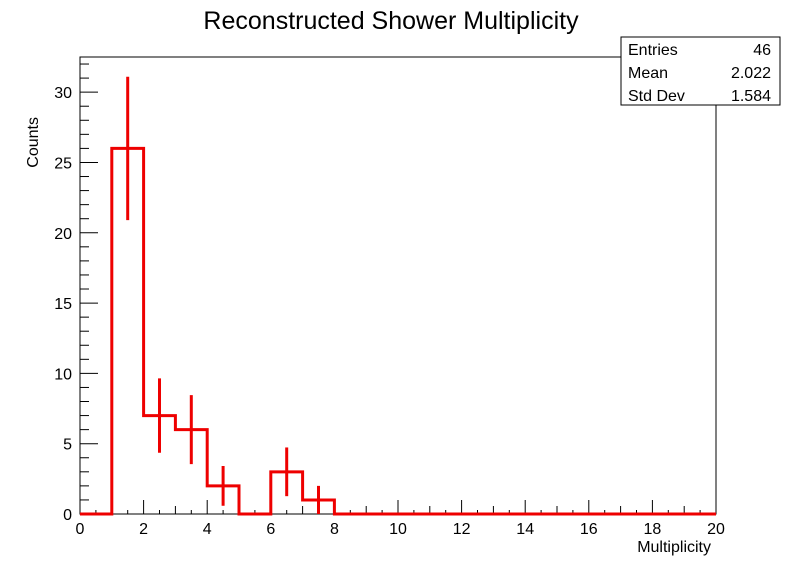 The image size is (796, 572). What do you see at coordinates (270, 529) in the screenshot?
I see `x-tick-label: 6` at bounding box center [270, 529].